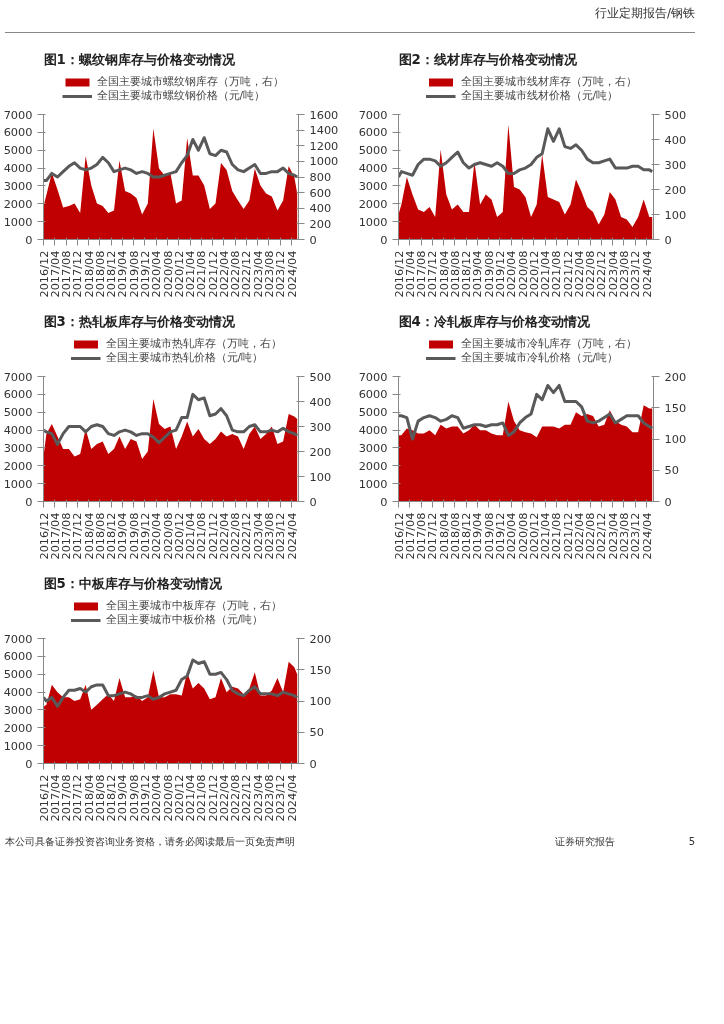 The height and width of the screenshot is (1024, 724). What do you see at coordinates (139, 59) in the screenshot?
I see `chart-title: 图1：螺纹钢库存与价格变动情况` at bounding box center [139, 59].